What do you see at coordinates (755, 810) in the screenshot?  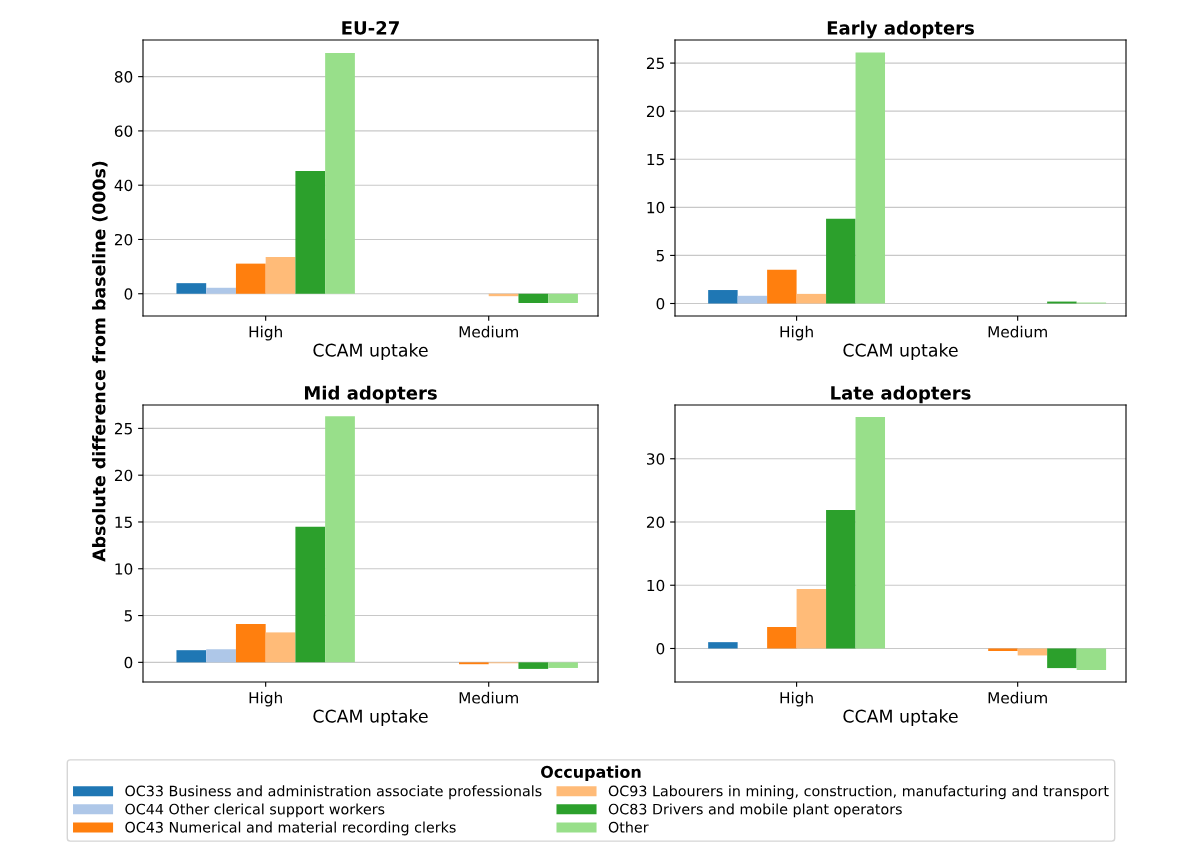 I see `legend-label: OC83 Drivers and mobile plant operators` at bounding box center [755, 810].